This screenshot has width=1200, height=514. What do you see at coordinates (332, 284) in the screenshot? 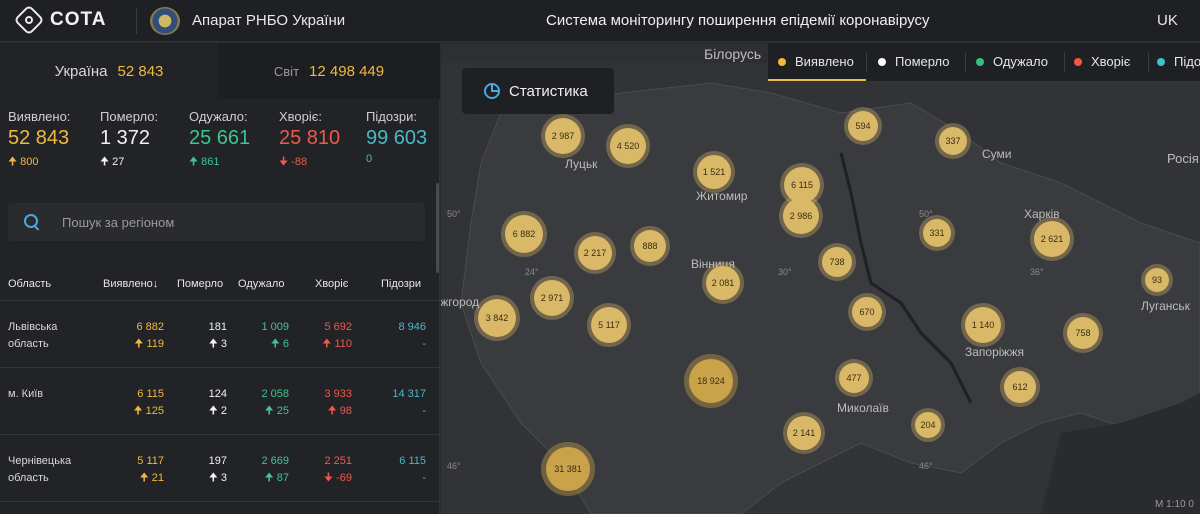
I see `col-sick: Хворіє` at bounding box center [332, 284].